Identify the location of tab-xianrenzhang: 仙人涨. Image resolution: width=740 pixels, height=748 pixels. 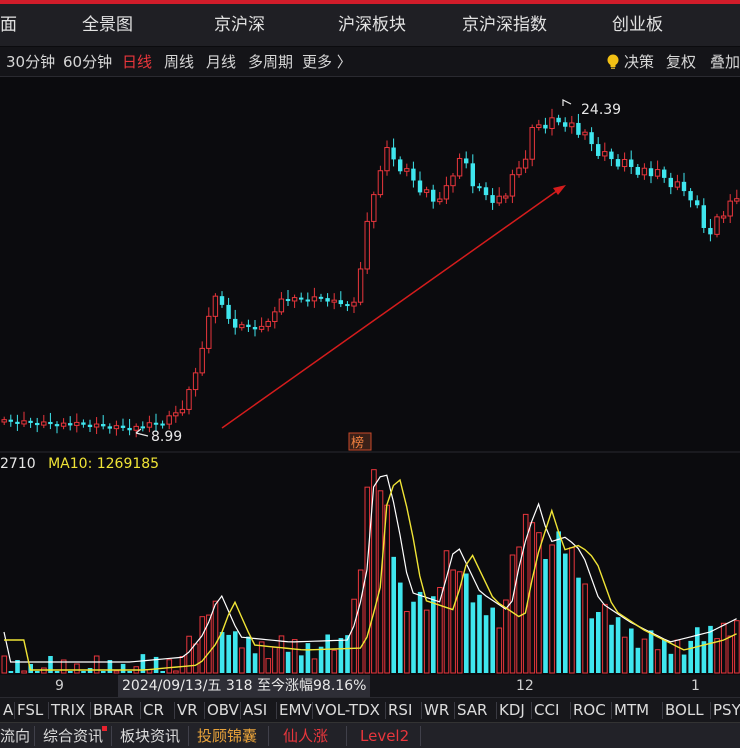
(306, 736).